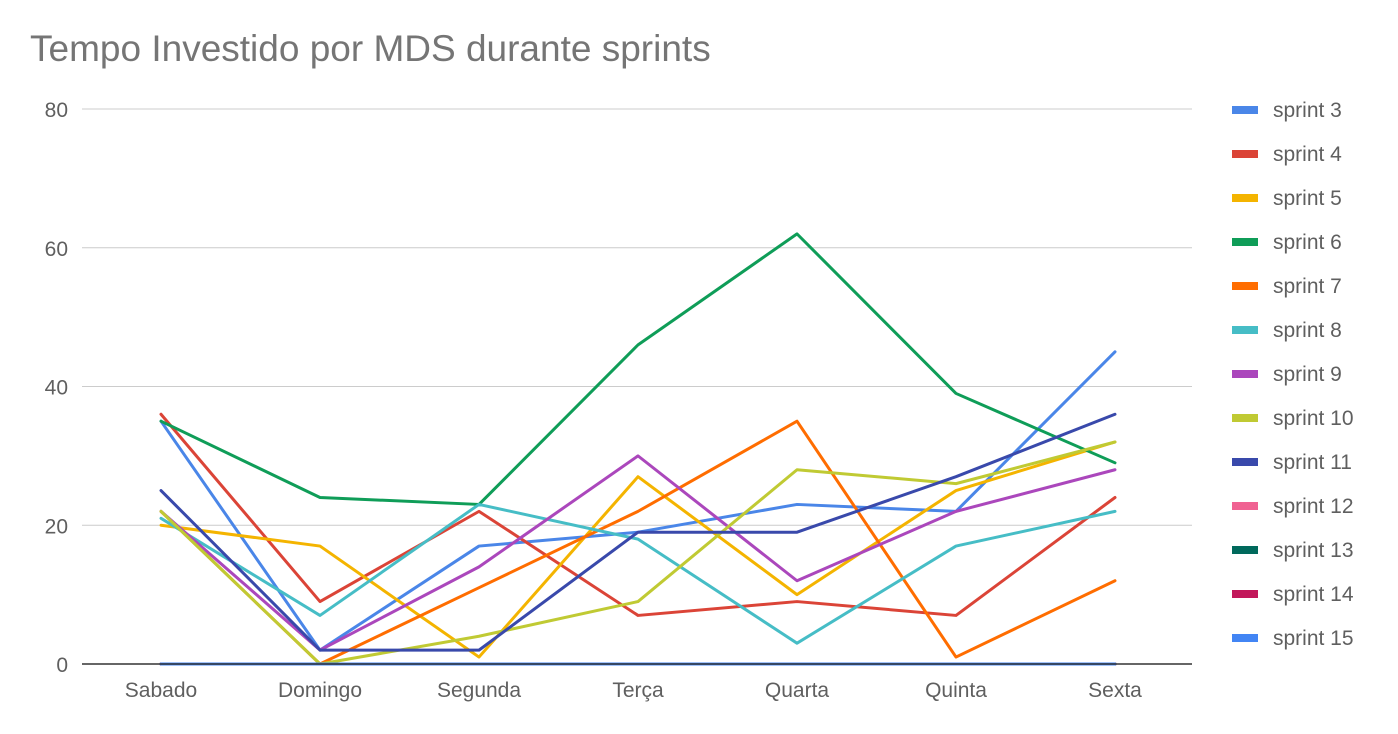  What do you see at coordinates (320, 690) in the screenshot?
I see `x-tick-label: Domingo` at bounding box center [320, 690].